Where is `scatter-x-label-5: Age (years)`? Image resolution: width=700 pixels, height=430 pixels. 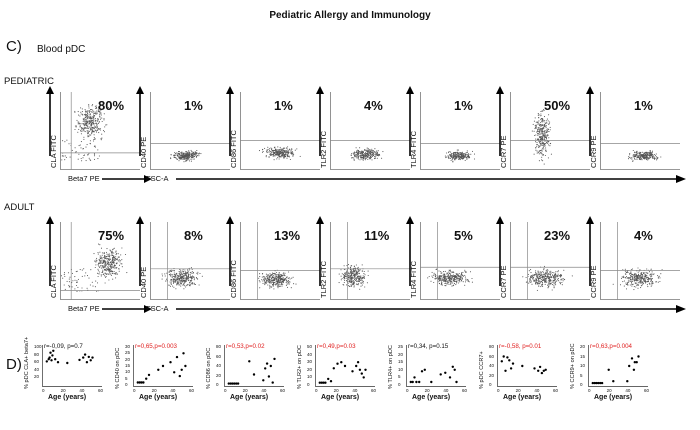
scatter-x-label-5: Age (years) is located at coordinates (431, 397).